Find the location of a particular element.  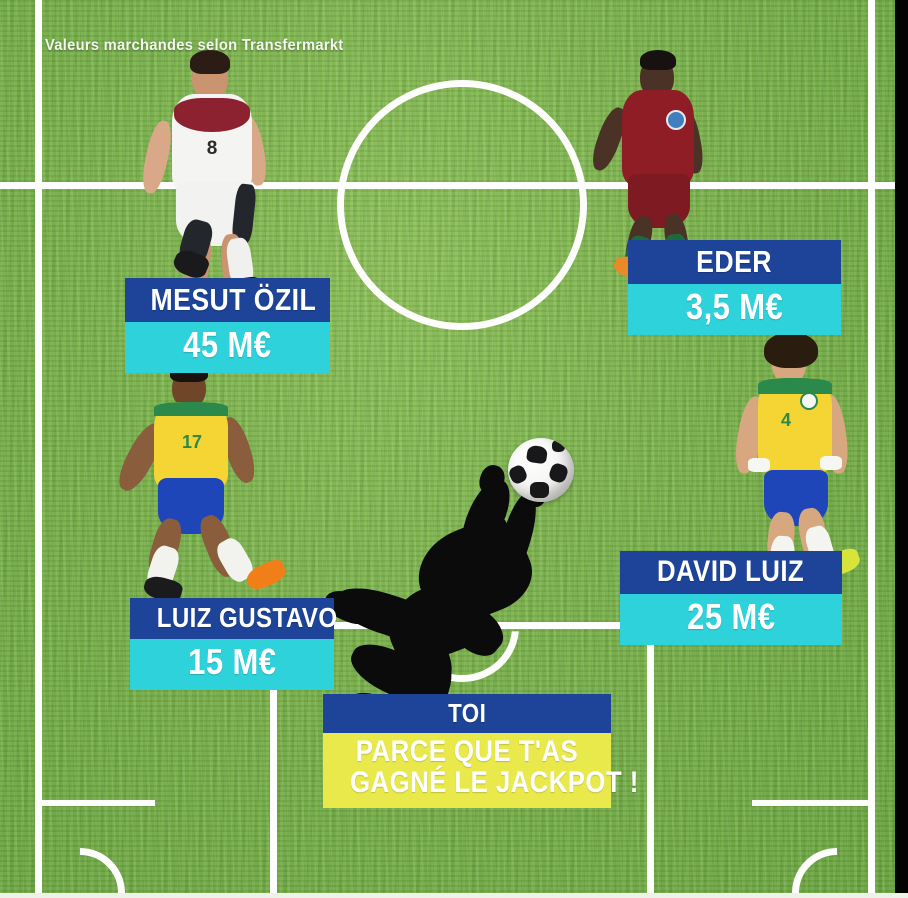

gustavo-shirt is located at coordinates (191, 446).